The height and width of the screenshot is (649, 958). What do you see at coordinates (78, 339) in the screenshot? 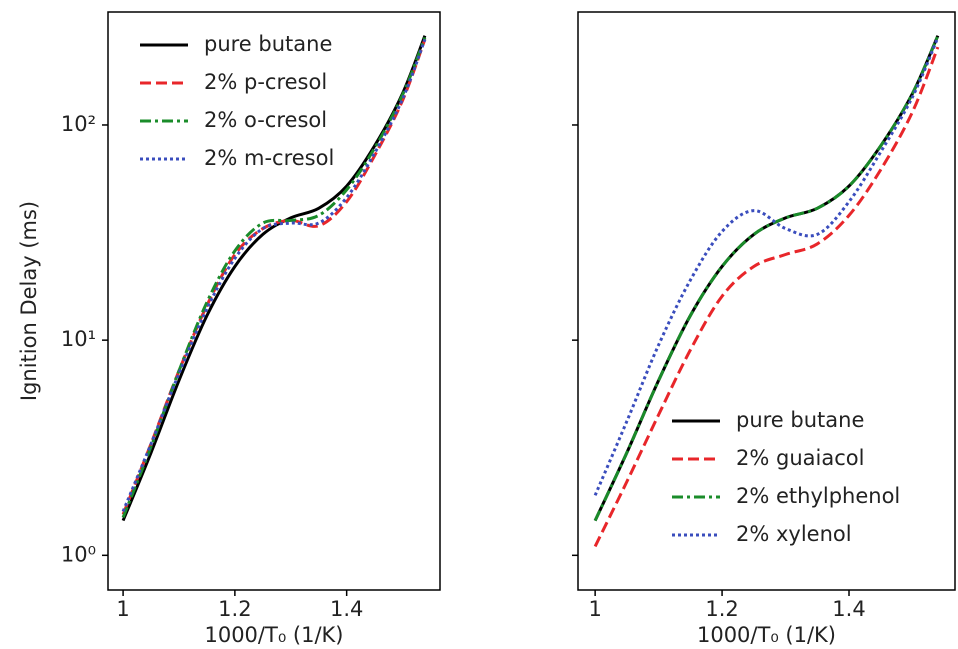
I see `y-tick-label: 10¹` at bounding box center [78, 339].